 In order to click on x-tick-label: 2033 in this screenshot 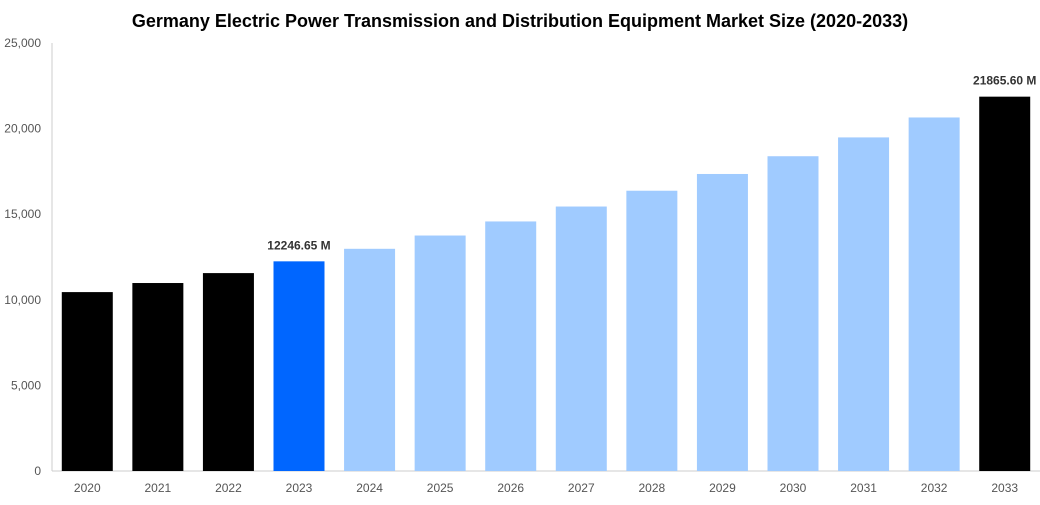, I will do `click(1004, 488)`.